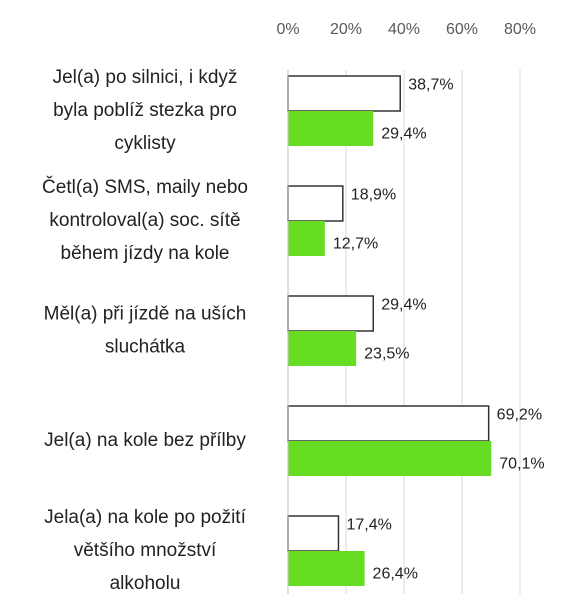  Describe the element at coordinates (404, 29) in the screenshot. I see `x-tick-label: 40%` at that location.